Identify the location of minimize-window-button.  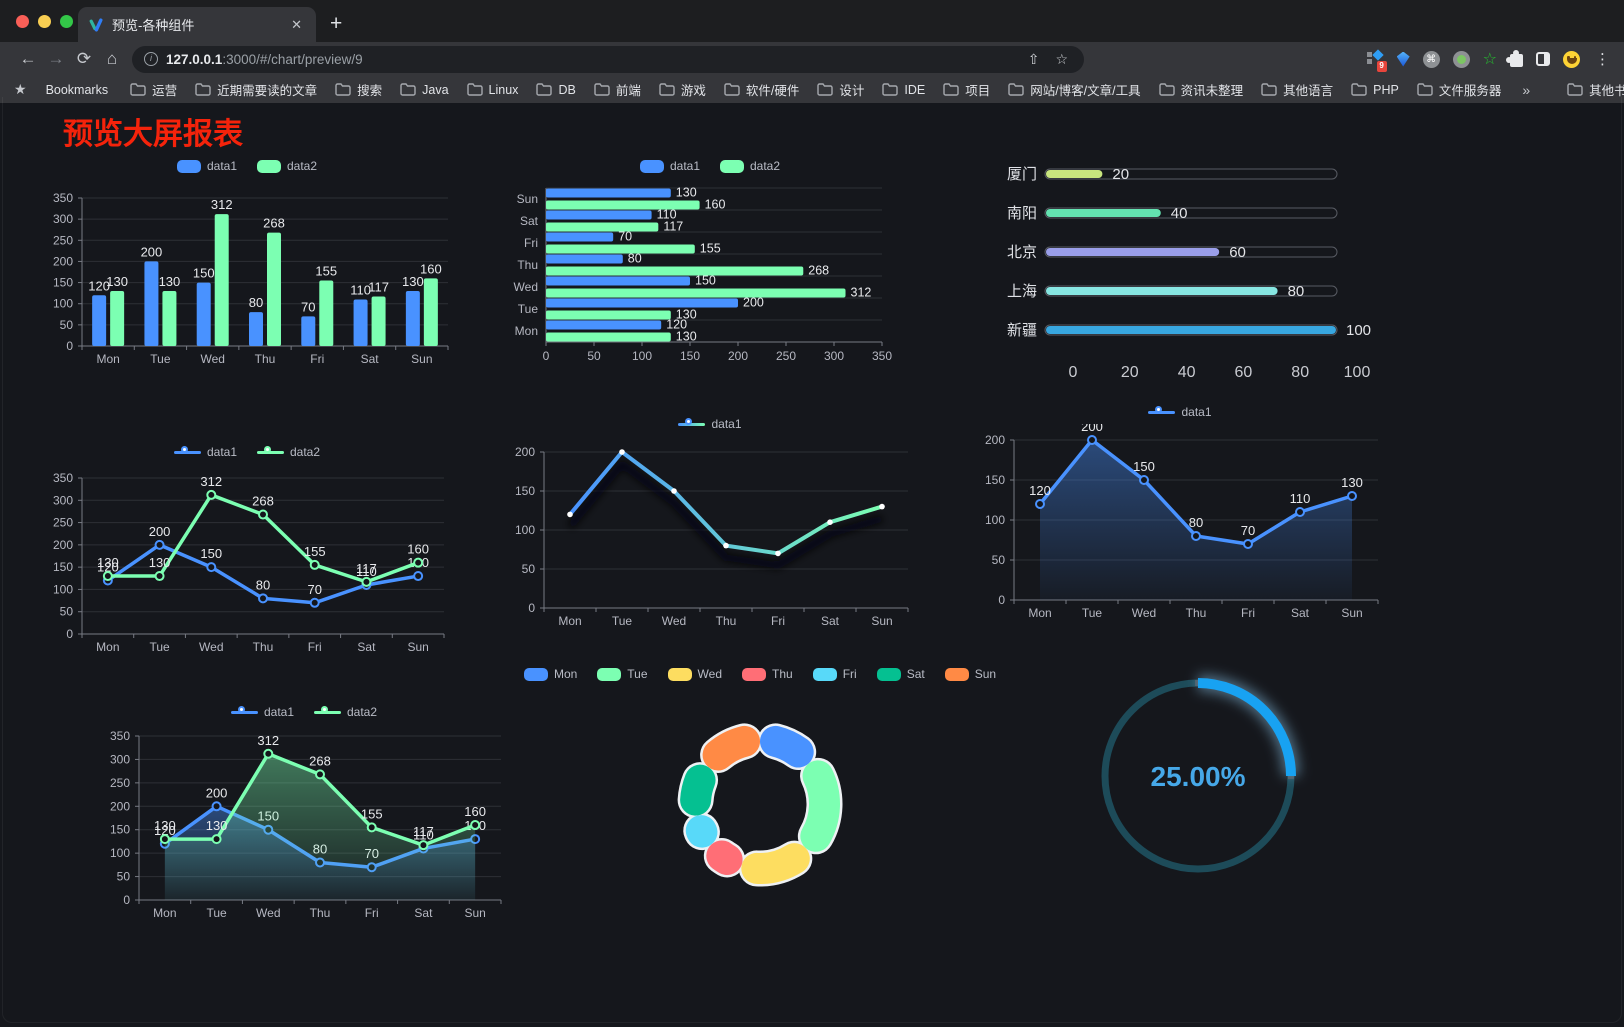
(44, 21).